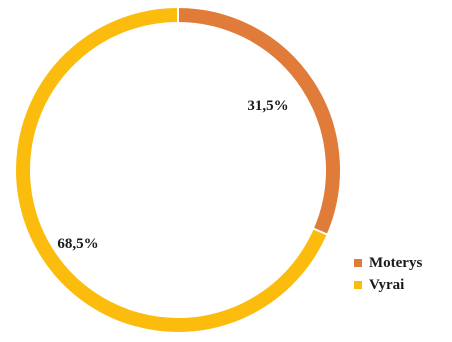 This screenshot has width=452, height=342. I want to click on legend-label-vyrai: Vyrai, so click(387, 284).